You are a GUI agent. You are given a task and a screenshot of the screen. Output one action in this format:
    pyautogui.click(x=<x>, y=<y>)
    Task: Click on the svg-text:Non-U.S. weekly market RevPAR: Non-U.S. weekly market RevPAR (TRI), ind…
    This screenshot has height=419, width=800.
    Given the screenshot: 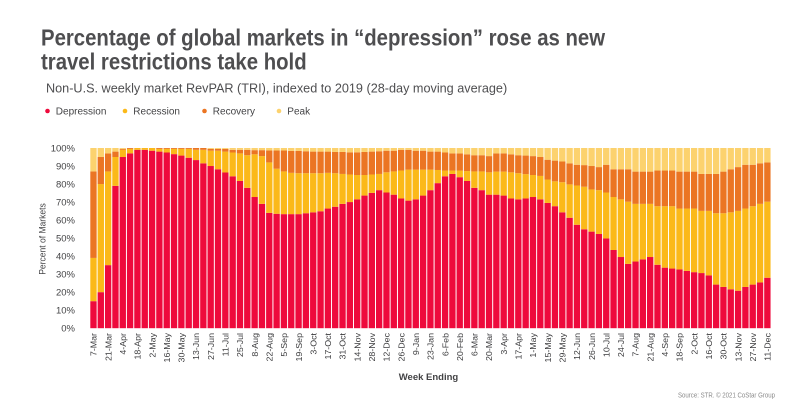 What is the action you would take?
    pyautogui.click(x=276, y=87)
    